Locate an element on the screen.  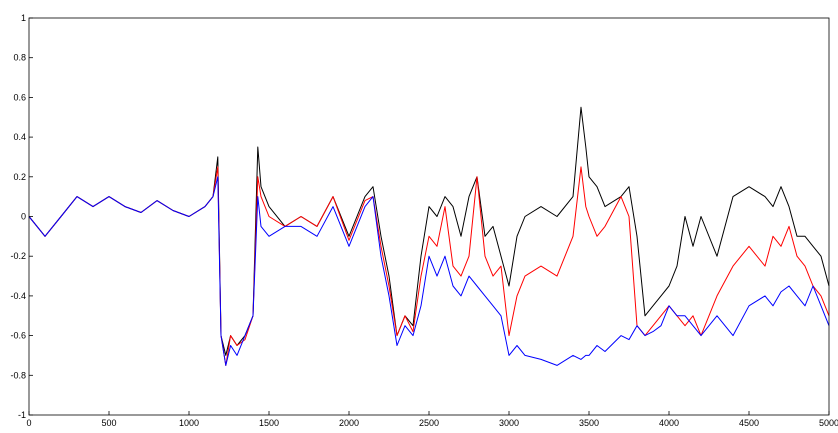
y-tick-label: -0.2 is located at coordinates (18, 256).